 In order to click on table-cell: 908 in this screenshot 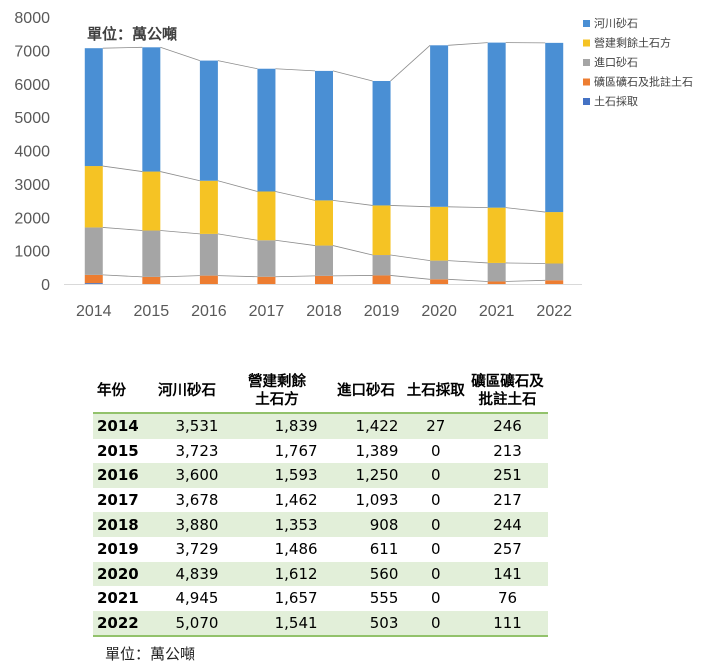, I will do `click(384, 524)`.